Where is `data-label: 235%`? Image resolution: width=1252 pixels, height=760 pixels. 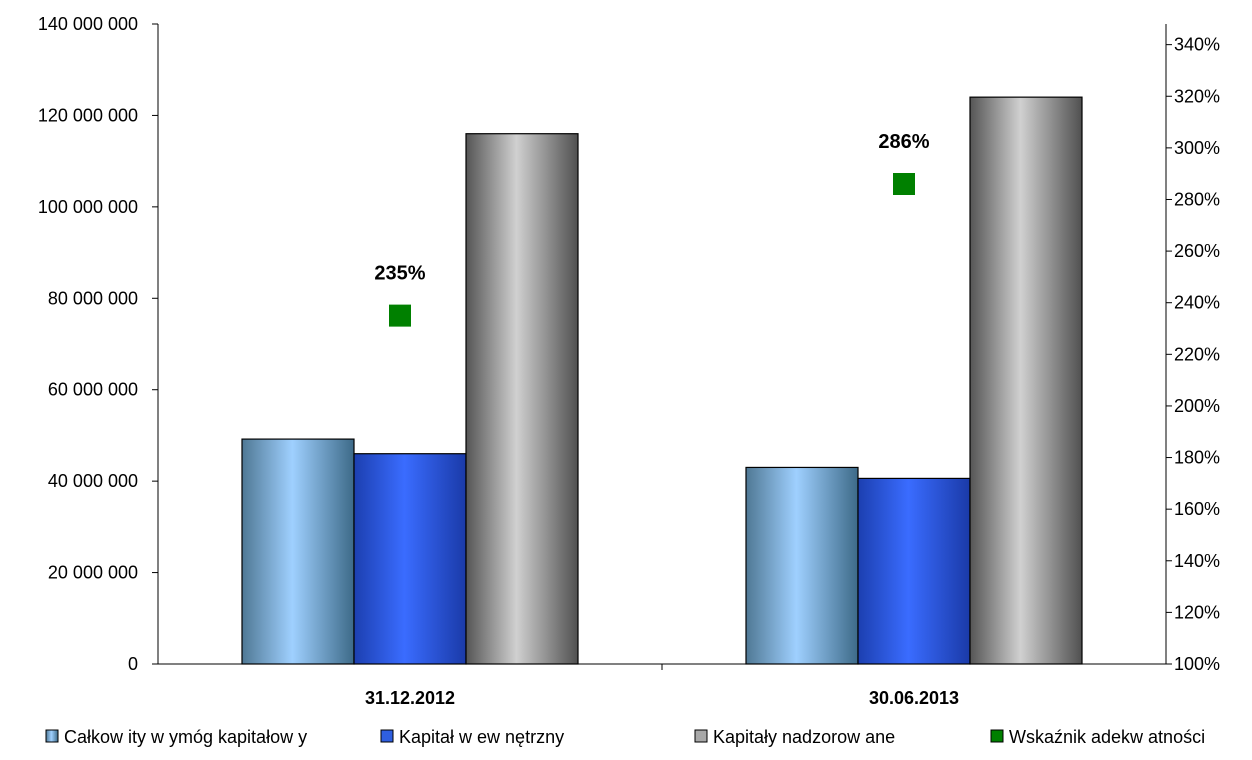 data-label: 235% is located at coordinates (399, 274).